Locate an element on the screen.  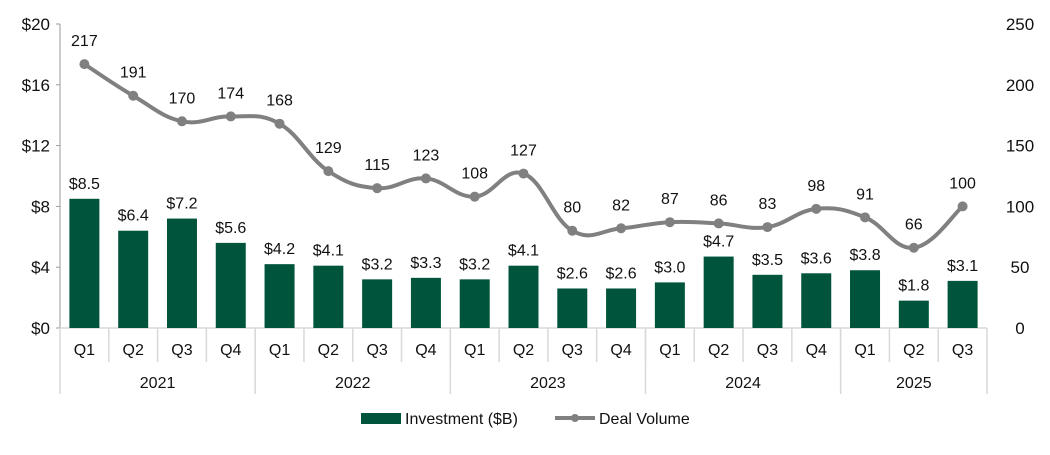
line-data-label: 80 is located at coordinates (572, 208).